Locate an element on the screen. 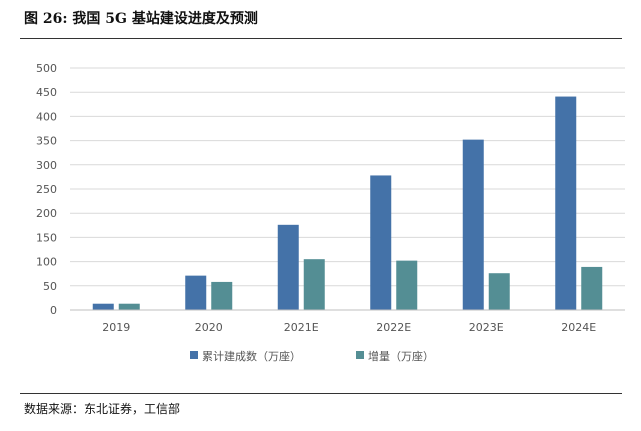 The height and width of the screenshot is (431, 641). title-rule is located at coordinates (321, 38).